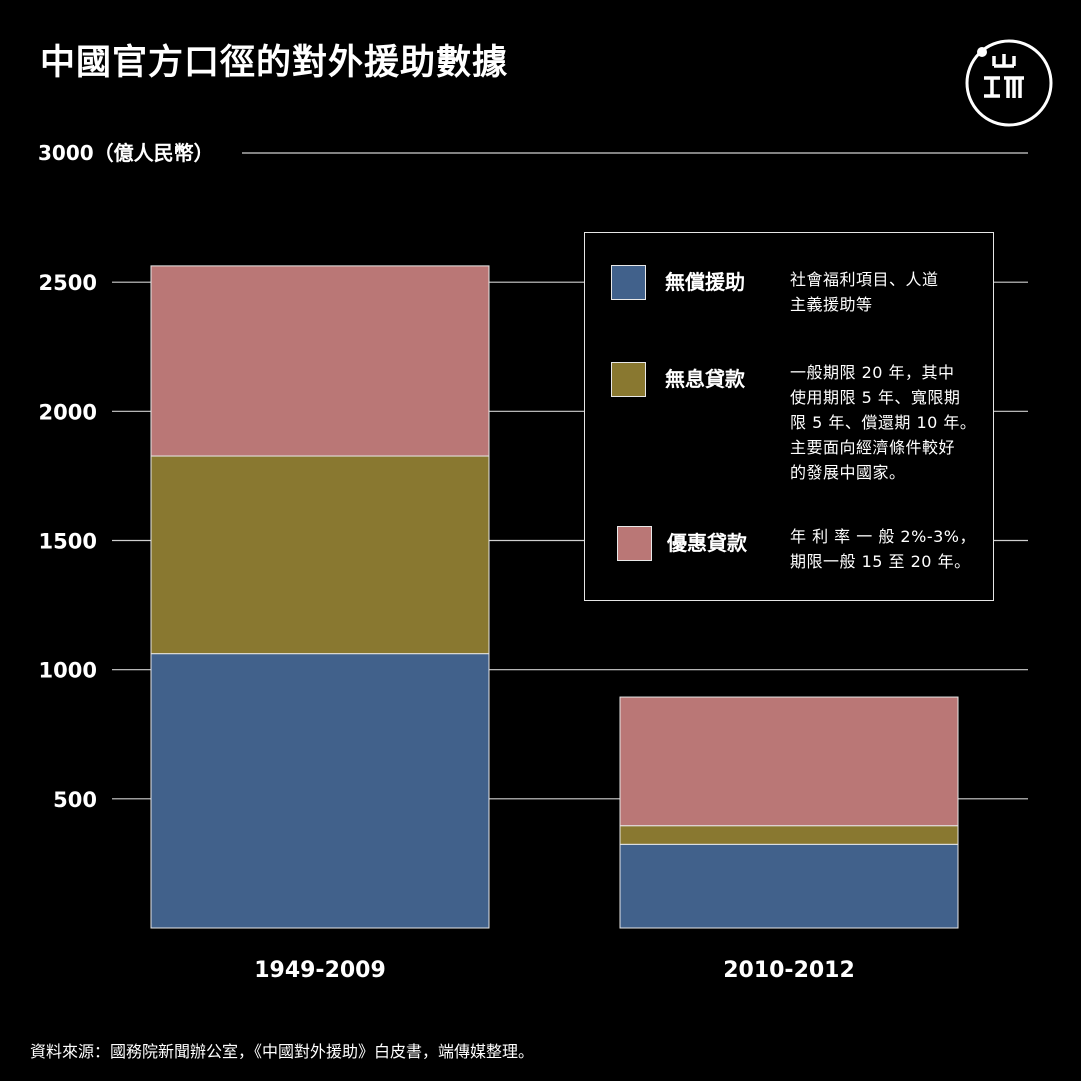 The width and height of the screenshot is (1081, 1081). I want to click on legend-description-line: 期限一般 15 至 20 年。, so click(880, 561).